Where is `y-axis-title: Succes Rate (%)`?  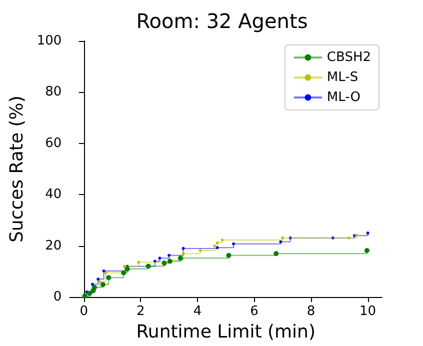 y-axis-title: Succes Rate (%) is located at coordinates (17, 169).